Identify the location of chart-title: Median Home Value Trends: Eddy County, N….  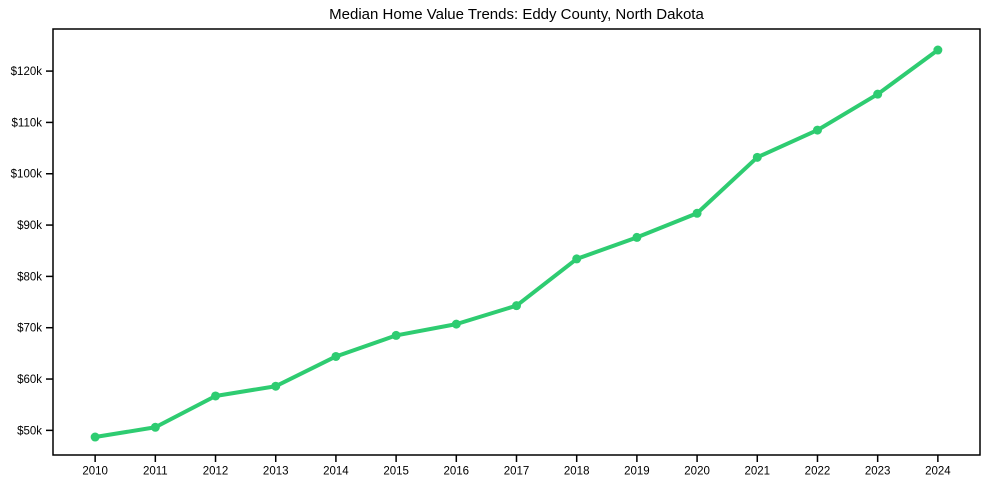
(516, 14).